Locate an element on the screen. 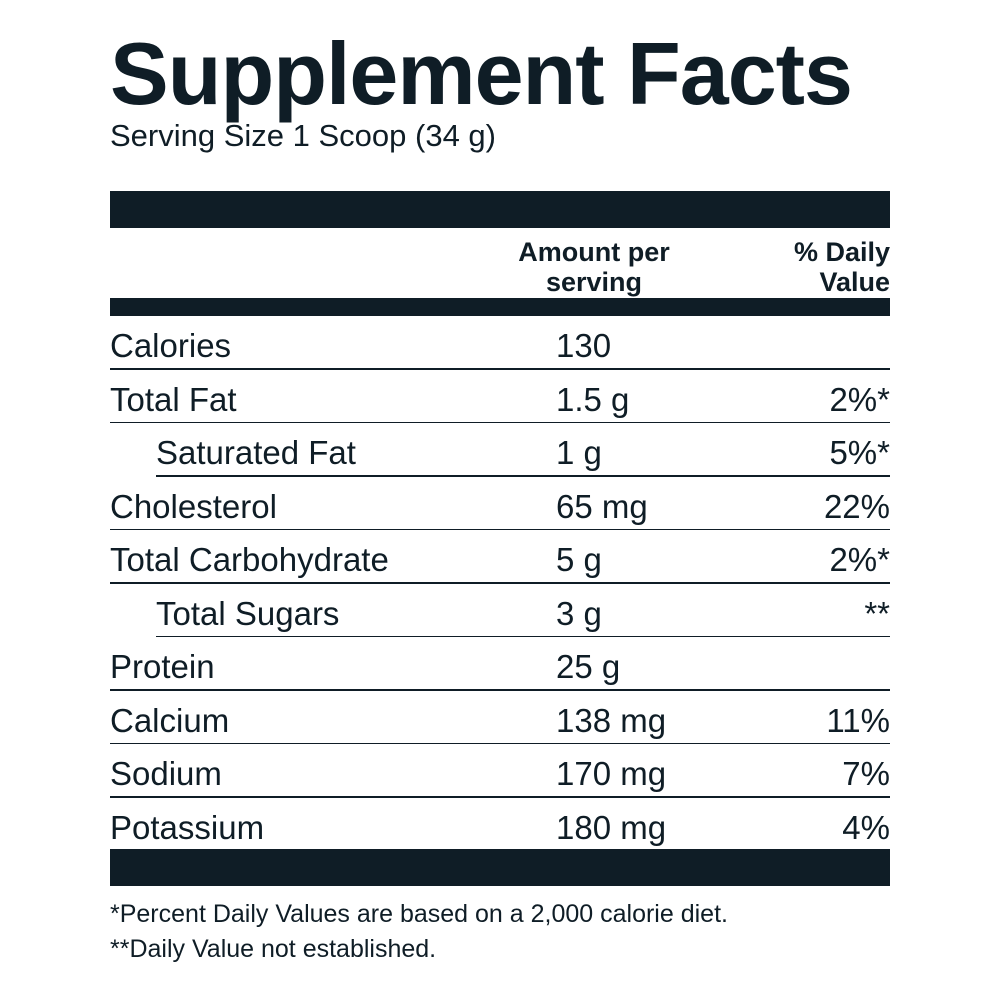  nutrient-row-protein: Protein 25 g is located at coordinates (500, 664).